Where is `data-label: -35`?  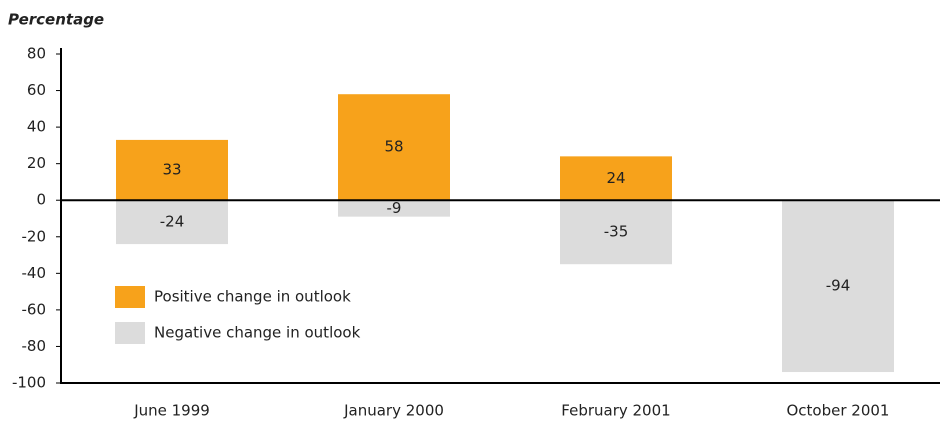
data-label: -35 is located at coordinates (616, 232).